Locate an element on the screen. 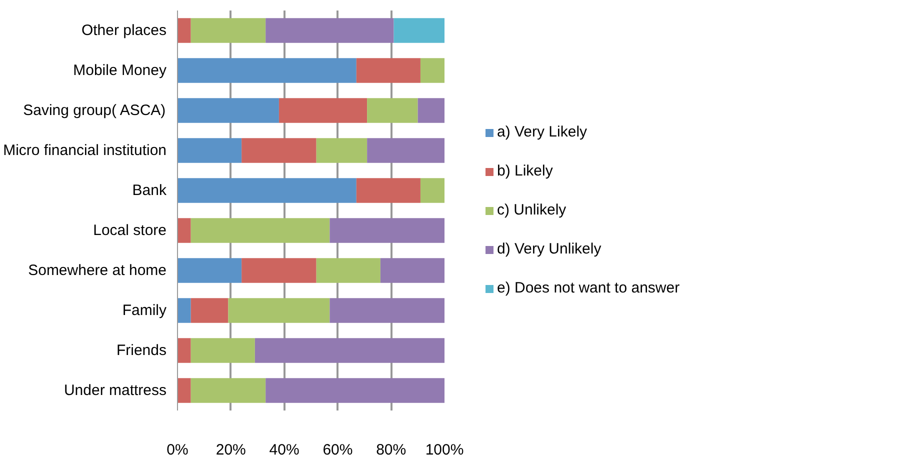  legend-label: a) Very Likely is located at coordinates (542, 132).